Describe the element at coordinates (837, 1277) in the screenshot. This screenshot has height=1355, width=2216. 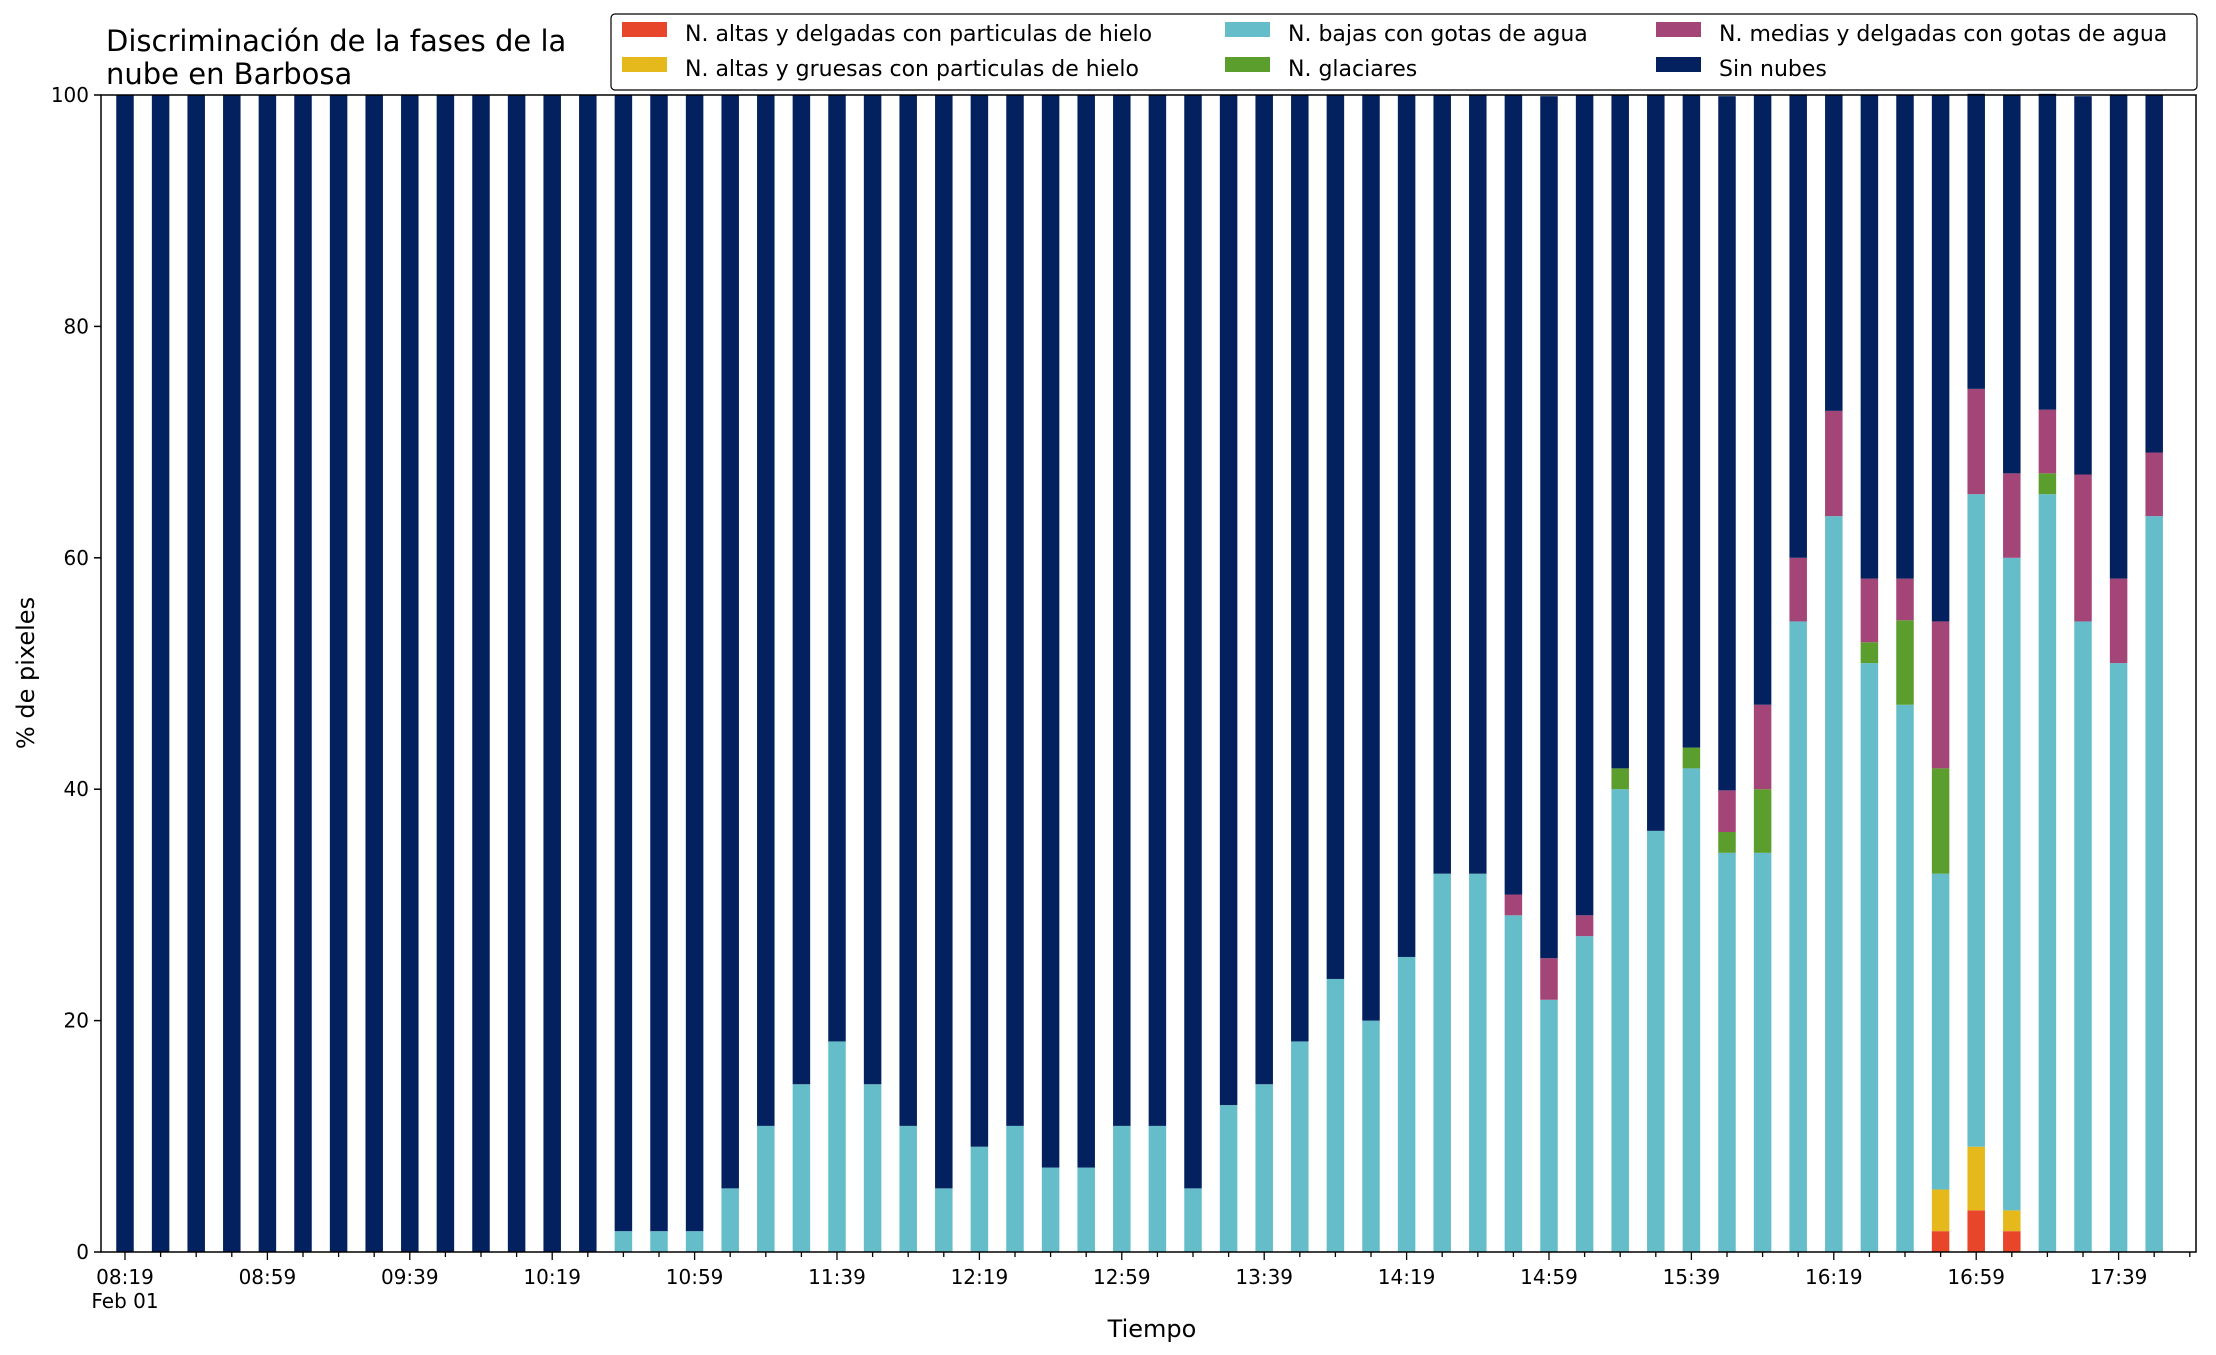
I see `x-tick-label: 11:39` at that location.